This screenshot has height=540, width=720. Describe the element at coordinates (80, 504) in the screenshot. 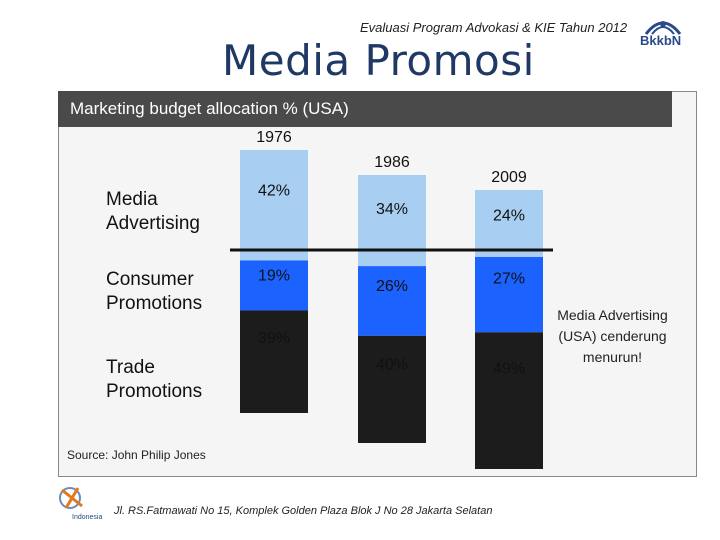

I see `indonesia-logo-icon: Indonesia` at that location.